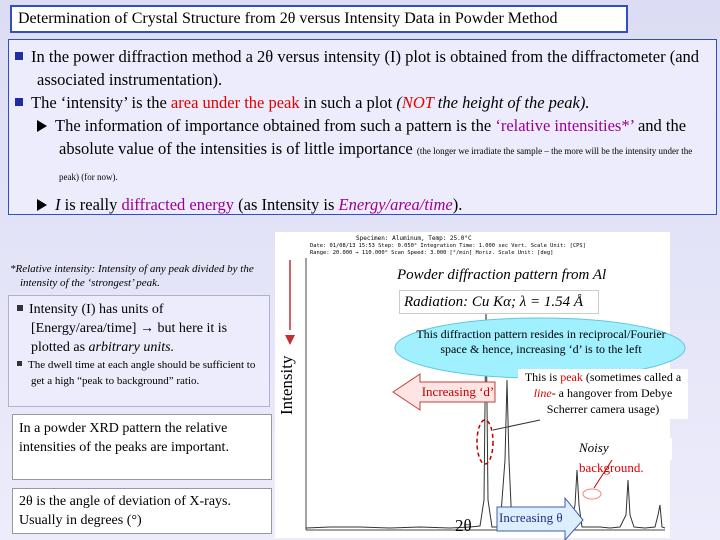 Image resolution: width=720 pixels, height=540 pixels. I want to click on x-axis-label: 2θ, so click(463, 525).